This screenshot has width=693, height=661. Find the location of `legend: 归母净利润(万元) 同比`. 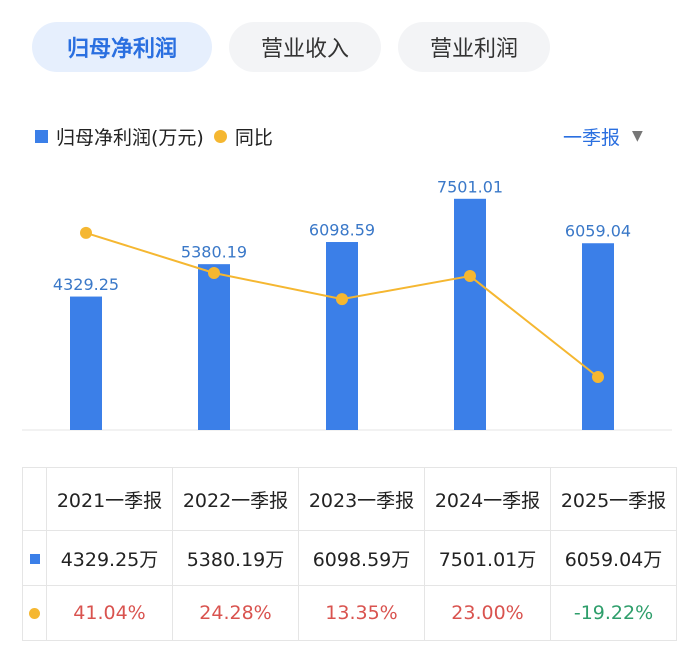

legend: 归母净利润(万元) 同比 is located at coordinates (154, 136).